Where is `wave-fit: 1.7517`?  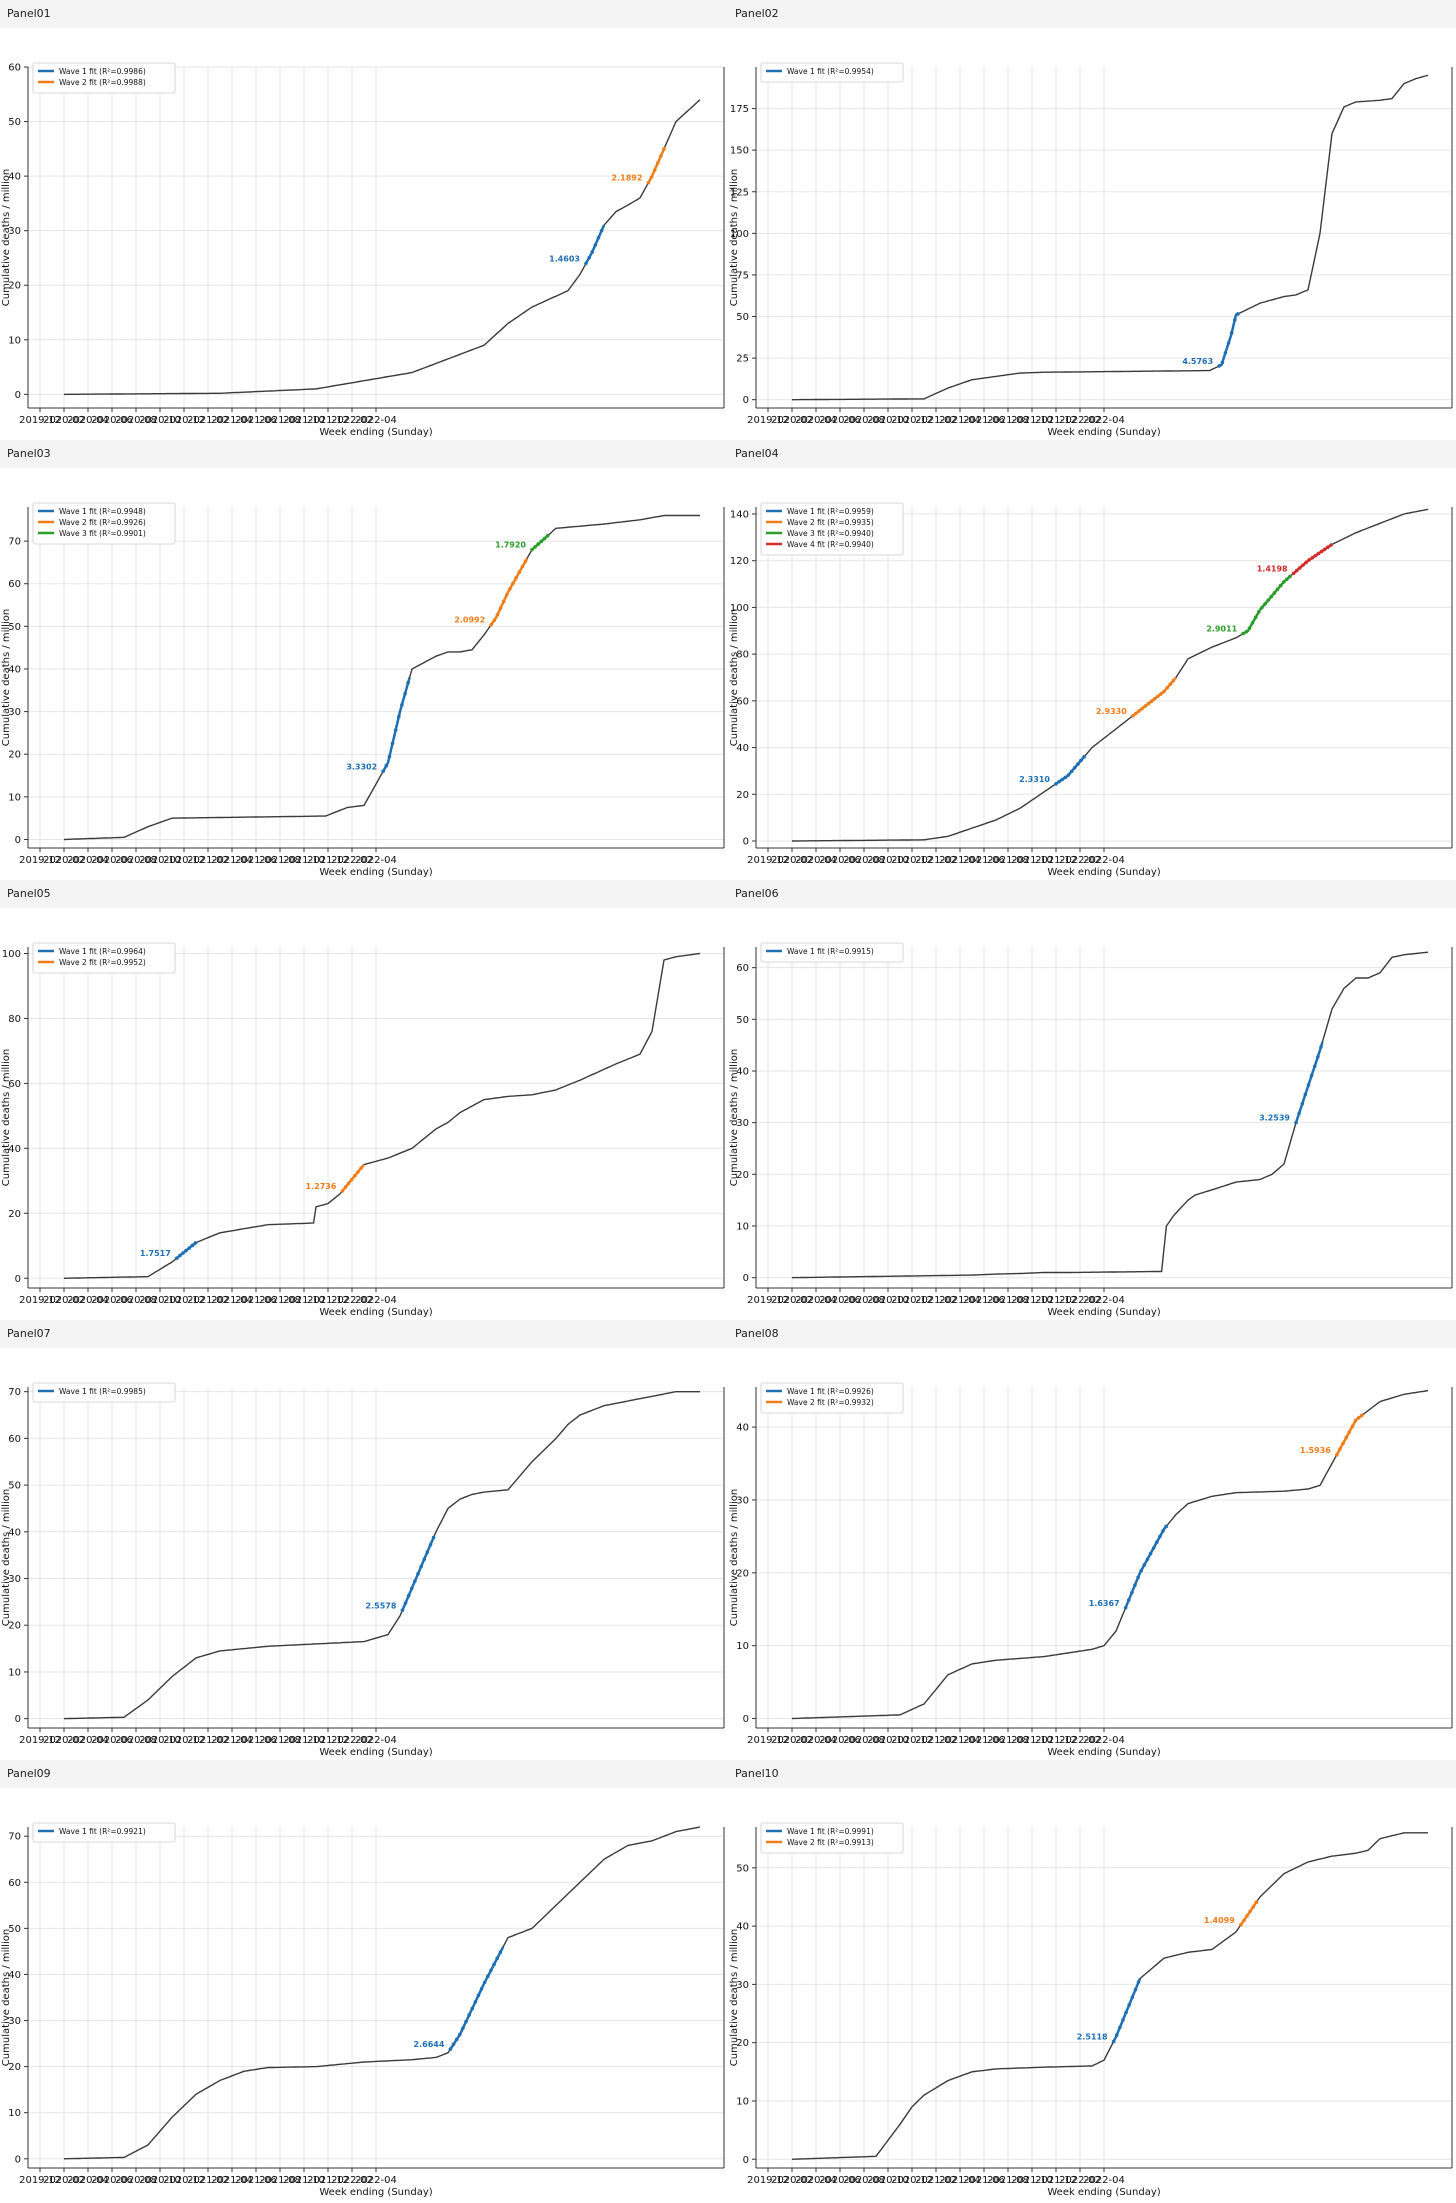
wave-fit: 1.7517 is located at coordinates (169, 1250).